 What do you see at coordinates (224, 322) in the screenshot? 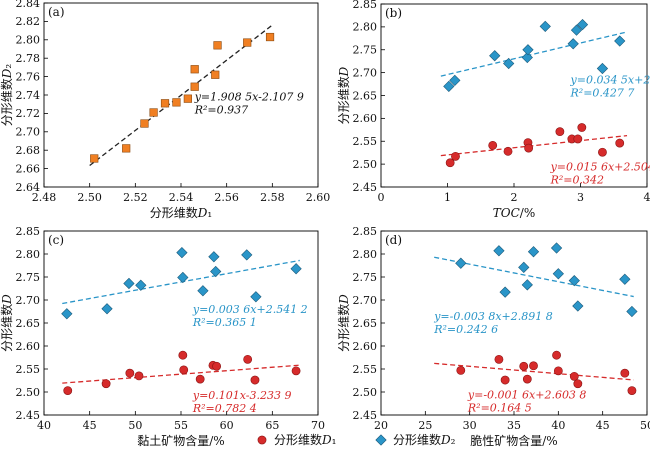
I see `equation-label: R²=0.365 1` at bounding box center [224, 322].